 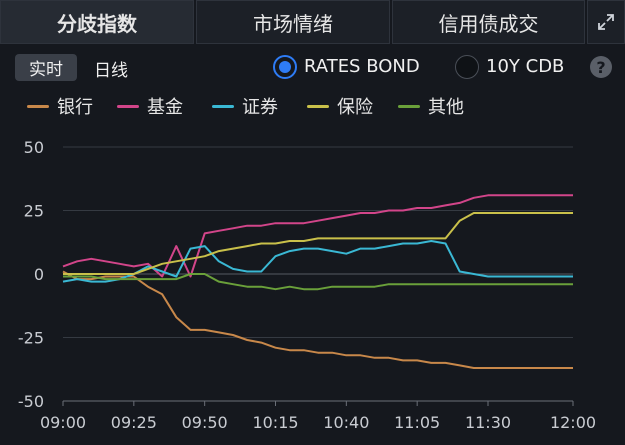 I want to click on x-tick-label: 12:00, so click(x=573, y=422).